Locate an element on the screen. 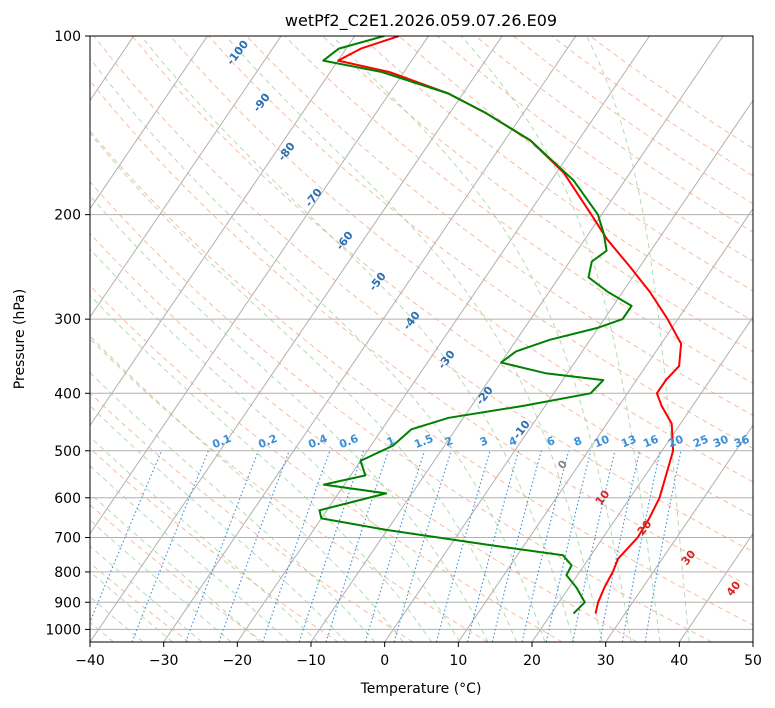 The height and width of the screenshot is (708, 775). x-tick-label: 20 is located at coordinates (532, 661).